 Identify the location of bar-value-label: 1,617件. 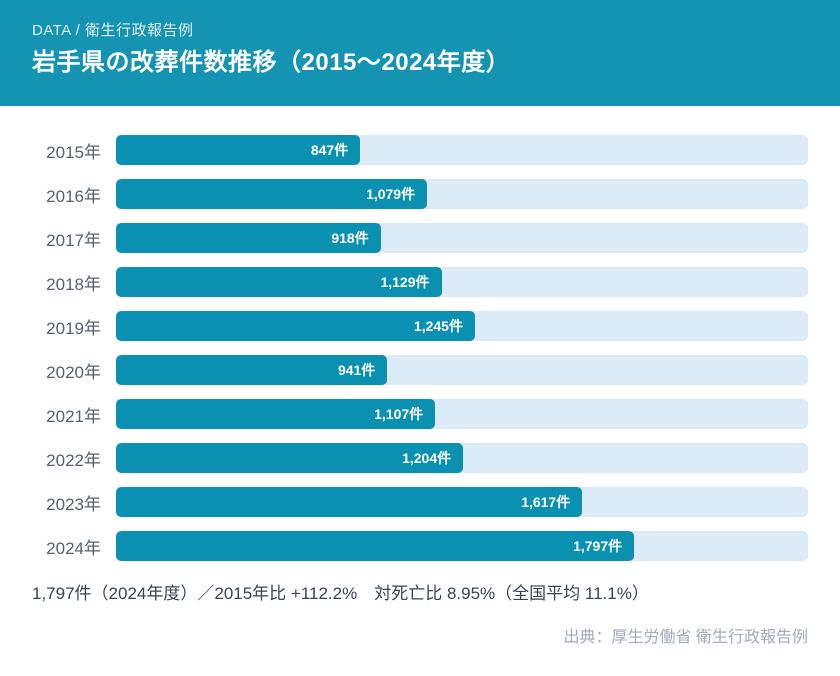
(546, 502).